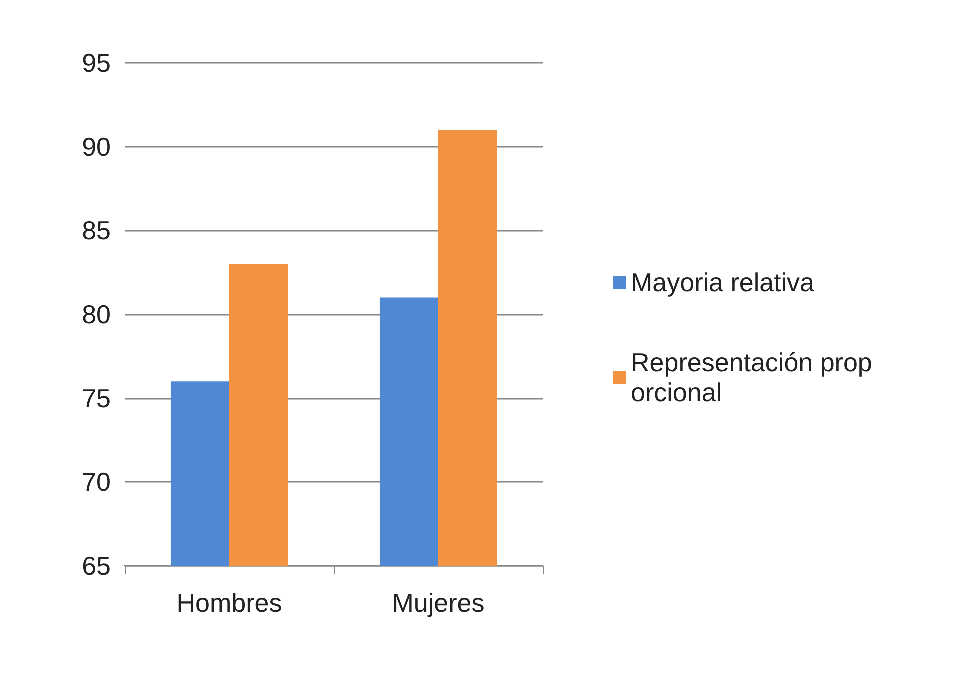 The height and width of the screenshot is (675, 964). Describe the element at coordinates (229, 603) in the screenshot. I see `x-tick-label: Hombres` at that location.